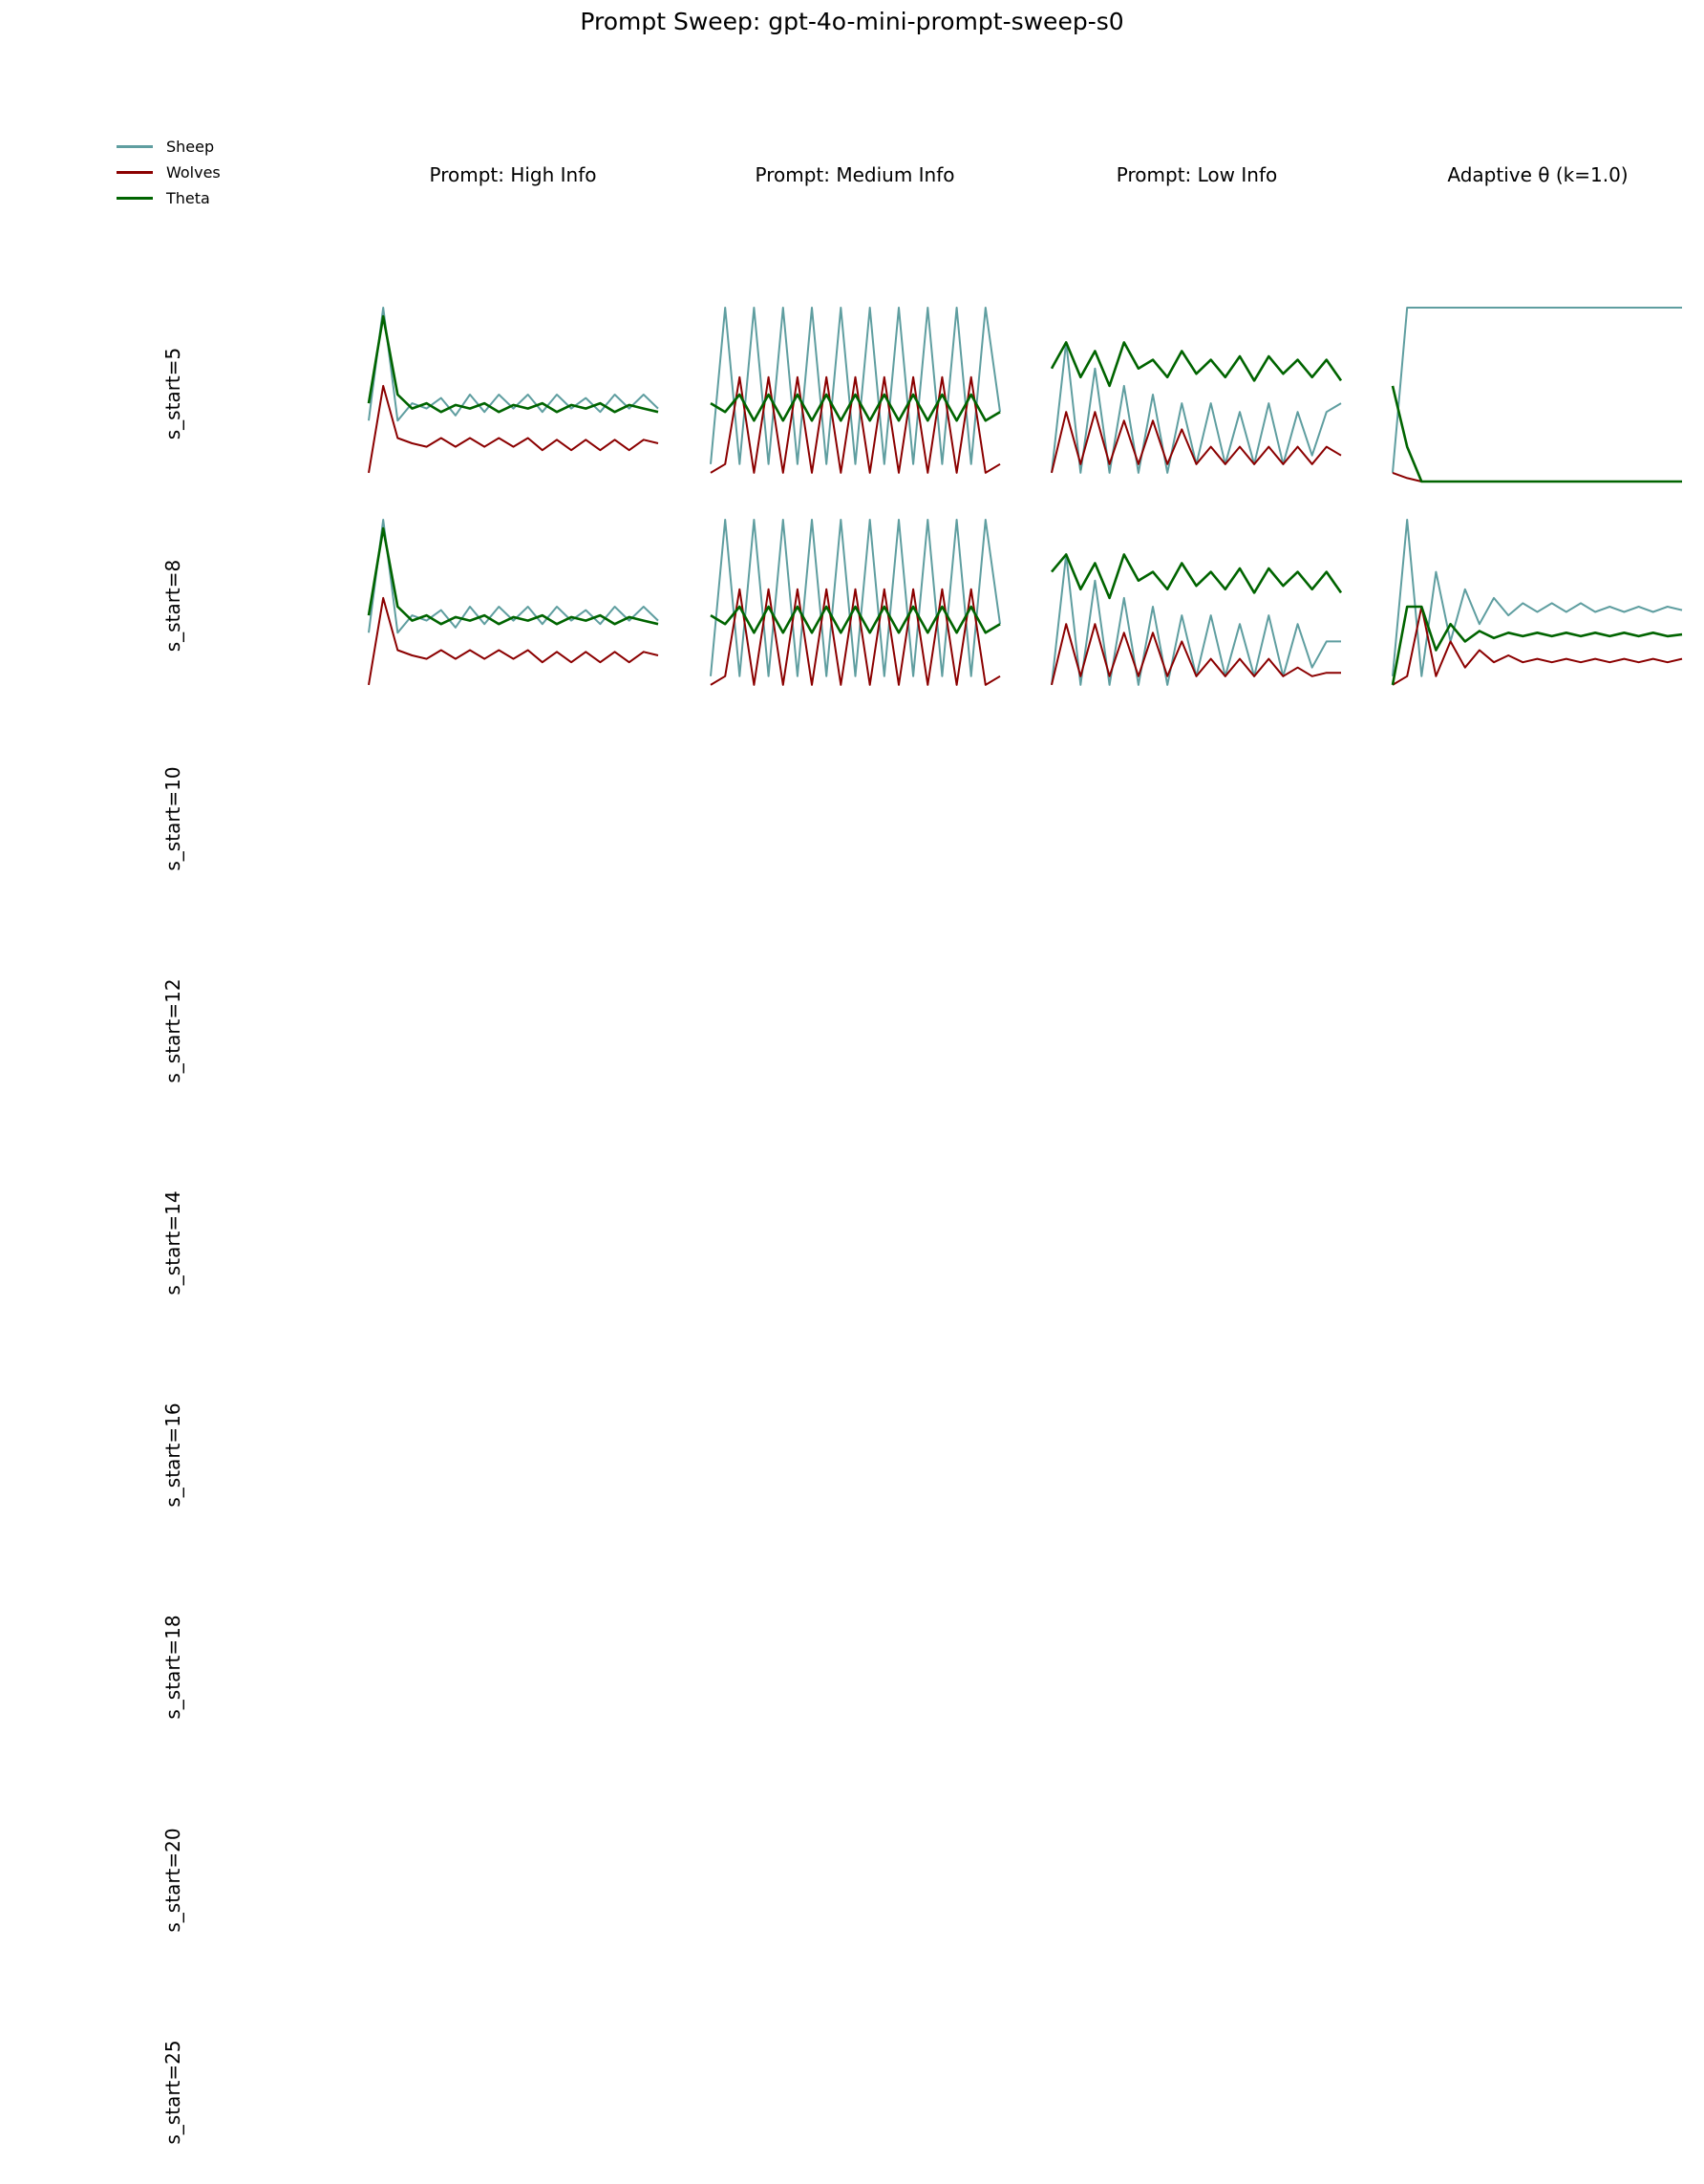 This screenshot has width=1704, height=2184. Describe the element at coordinates (188, 198) in the screenshot. I see `legend-label-theta: Theta` at that location.